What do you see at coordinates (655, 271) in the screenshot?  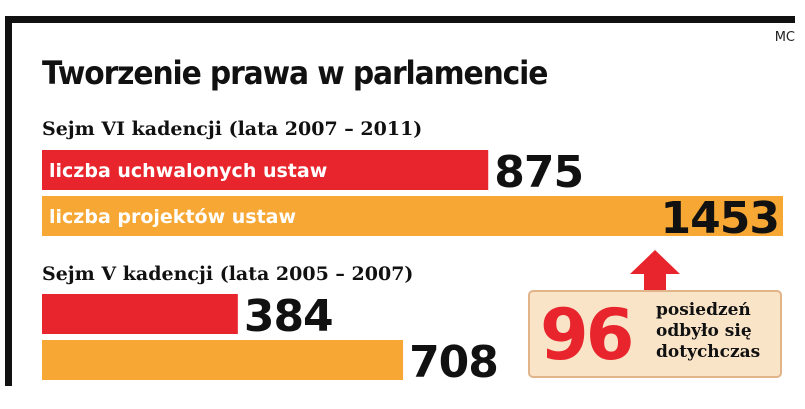 I see `up-arrow-icon` at bounding box center [655, 271].